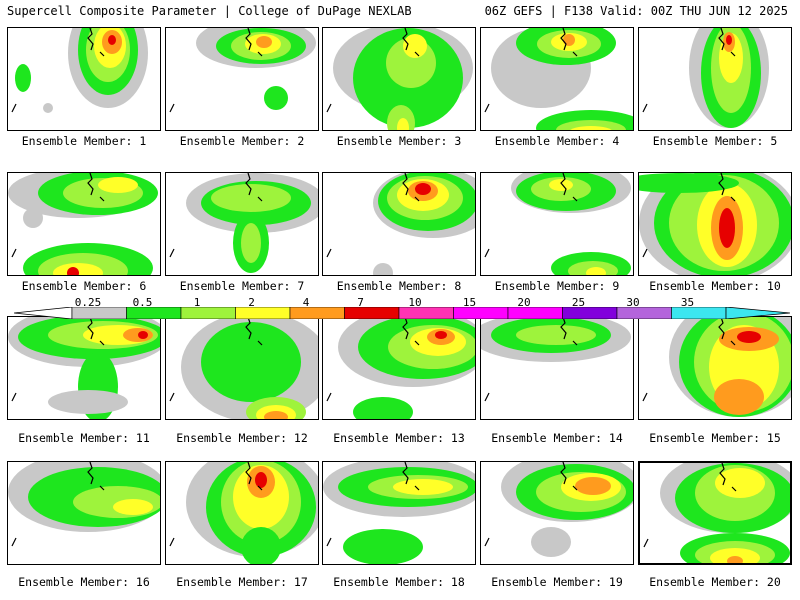  I want to click on member-label-13: Ensemble Member: 13, so click(399, 438).